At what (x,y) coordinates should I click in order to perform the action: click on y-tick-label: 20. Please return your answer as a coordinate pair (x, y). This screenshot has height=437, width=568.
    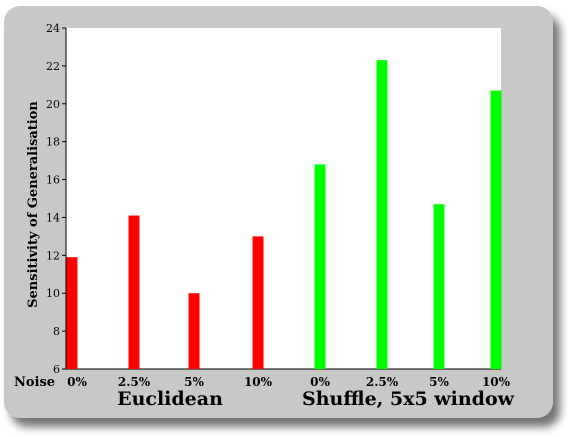
    Looking at the image, I should click on (53, 104).